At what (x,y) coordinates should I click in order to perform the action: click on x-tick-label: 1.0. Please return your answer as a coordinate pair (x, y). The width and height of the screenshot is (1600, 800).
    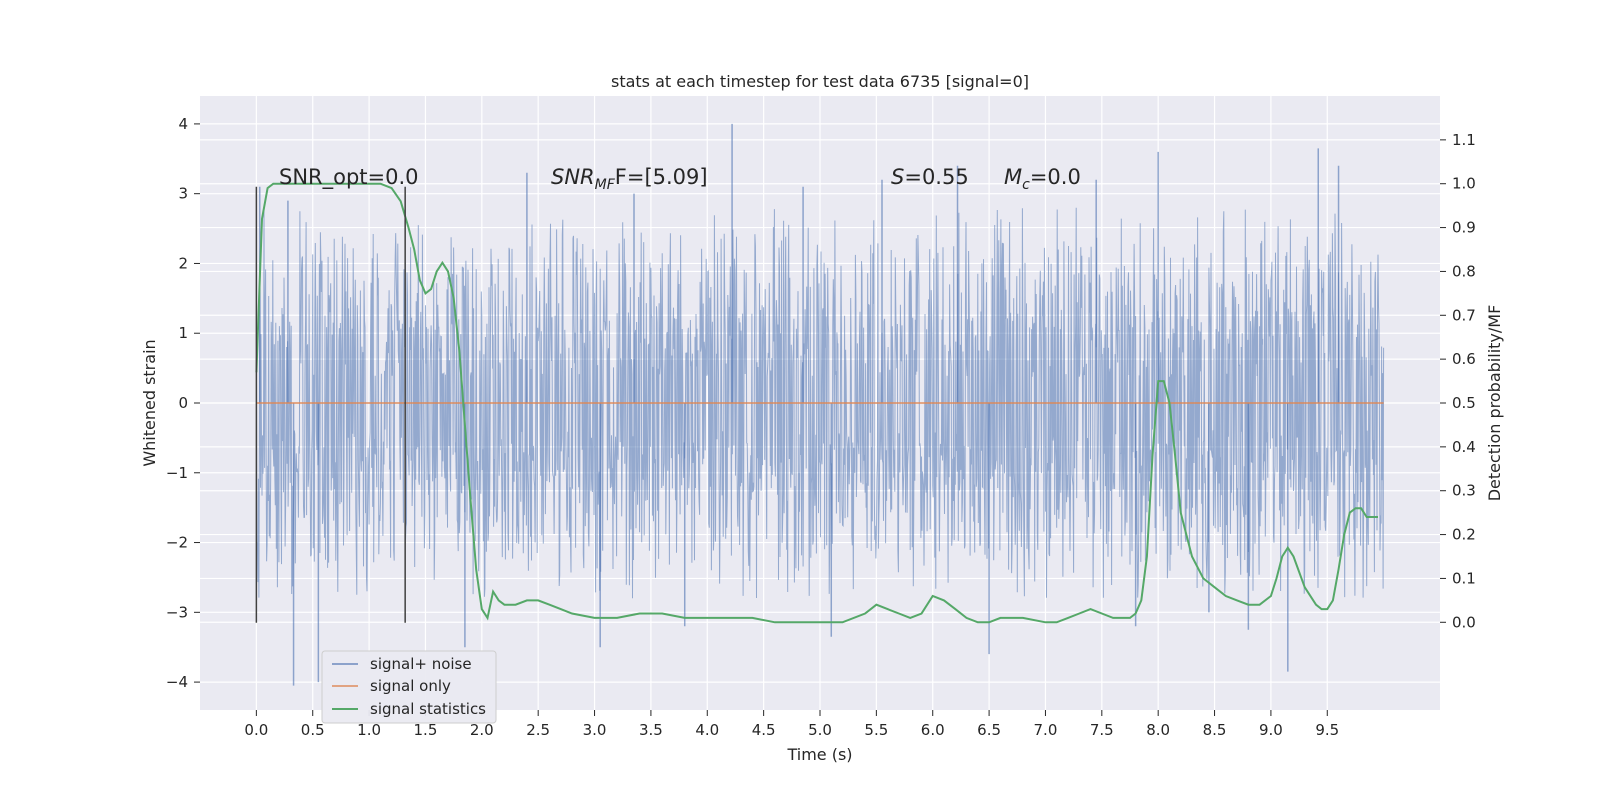
    Looking at the image, I should click on (369, 730).